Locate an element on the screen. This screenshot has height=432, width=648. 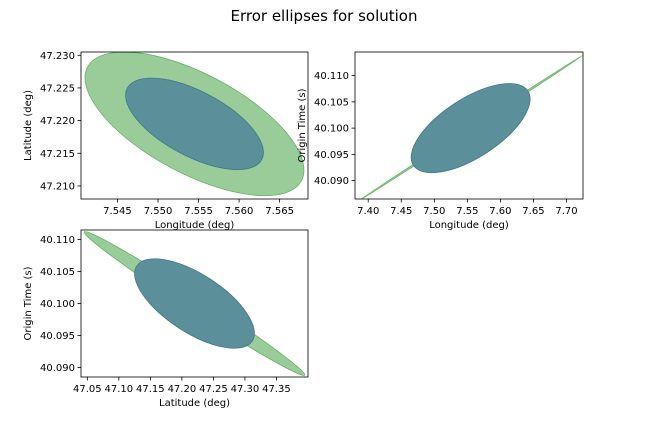
figure-title: Error ellipses for solution is located at coordinates (323, 16).